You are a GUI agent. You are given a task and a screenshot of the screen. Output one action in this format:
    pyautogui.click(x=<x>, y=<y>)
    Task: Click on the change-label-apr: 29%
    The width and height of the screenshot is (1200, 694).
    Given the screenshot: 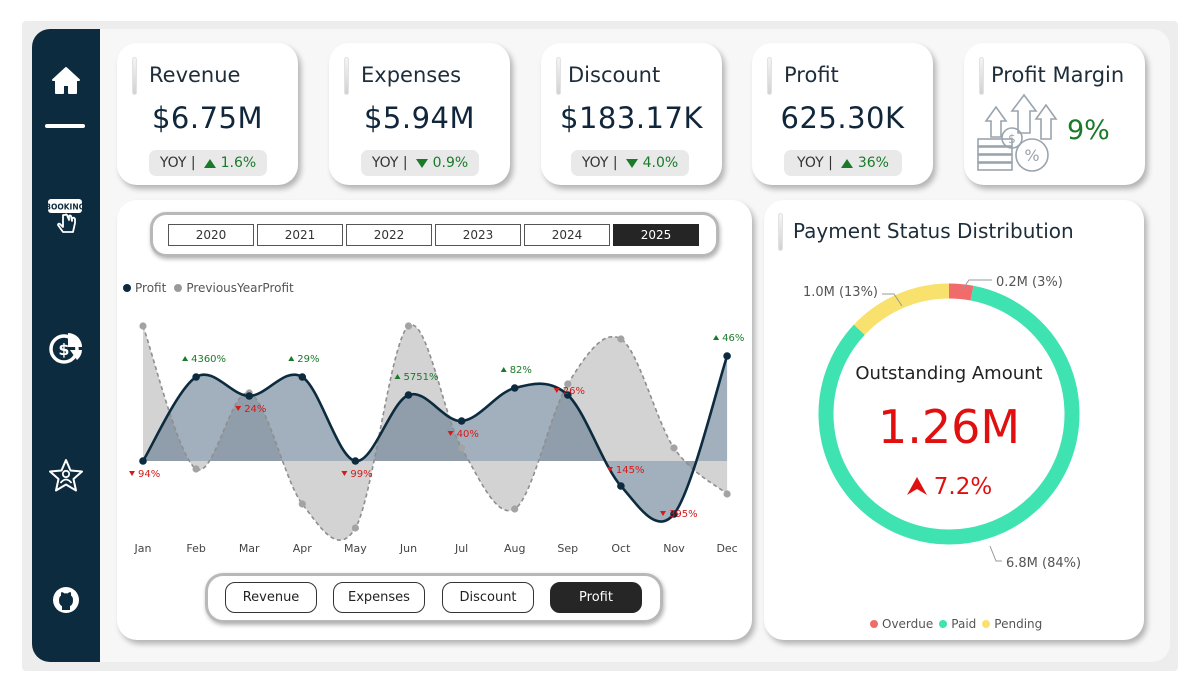 What is the action you would take?
    pyautogui.click(x=304, y=359)
    